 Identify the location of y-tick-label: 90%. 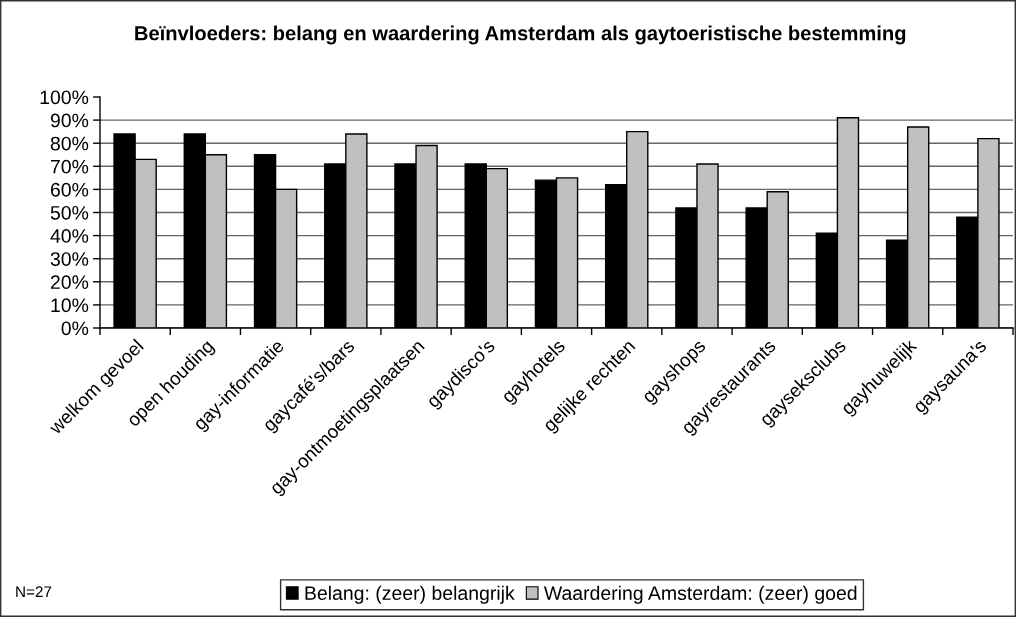
(69, 120).